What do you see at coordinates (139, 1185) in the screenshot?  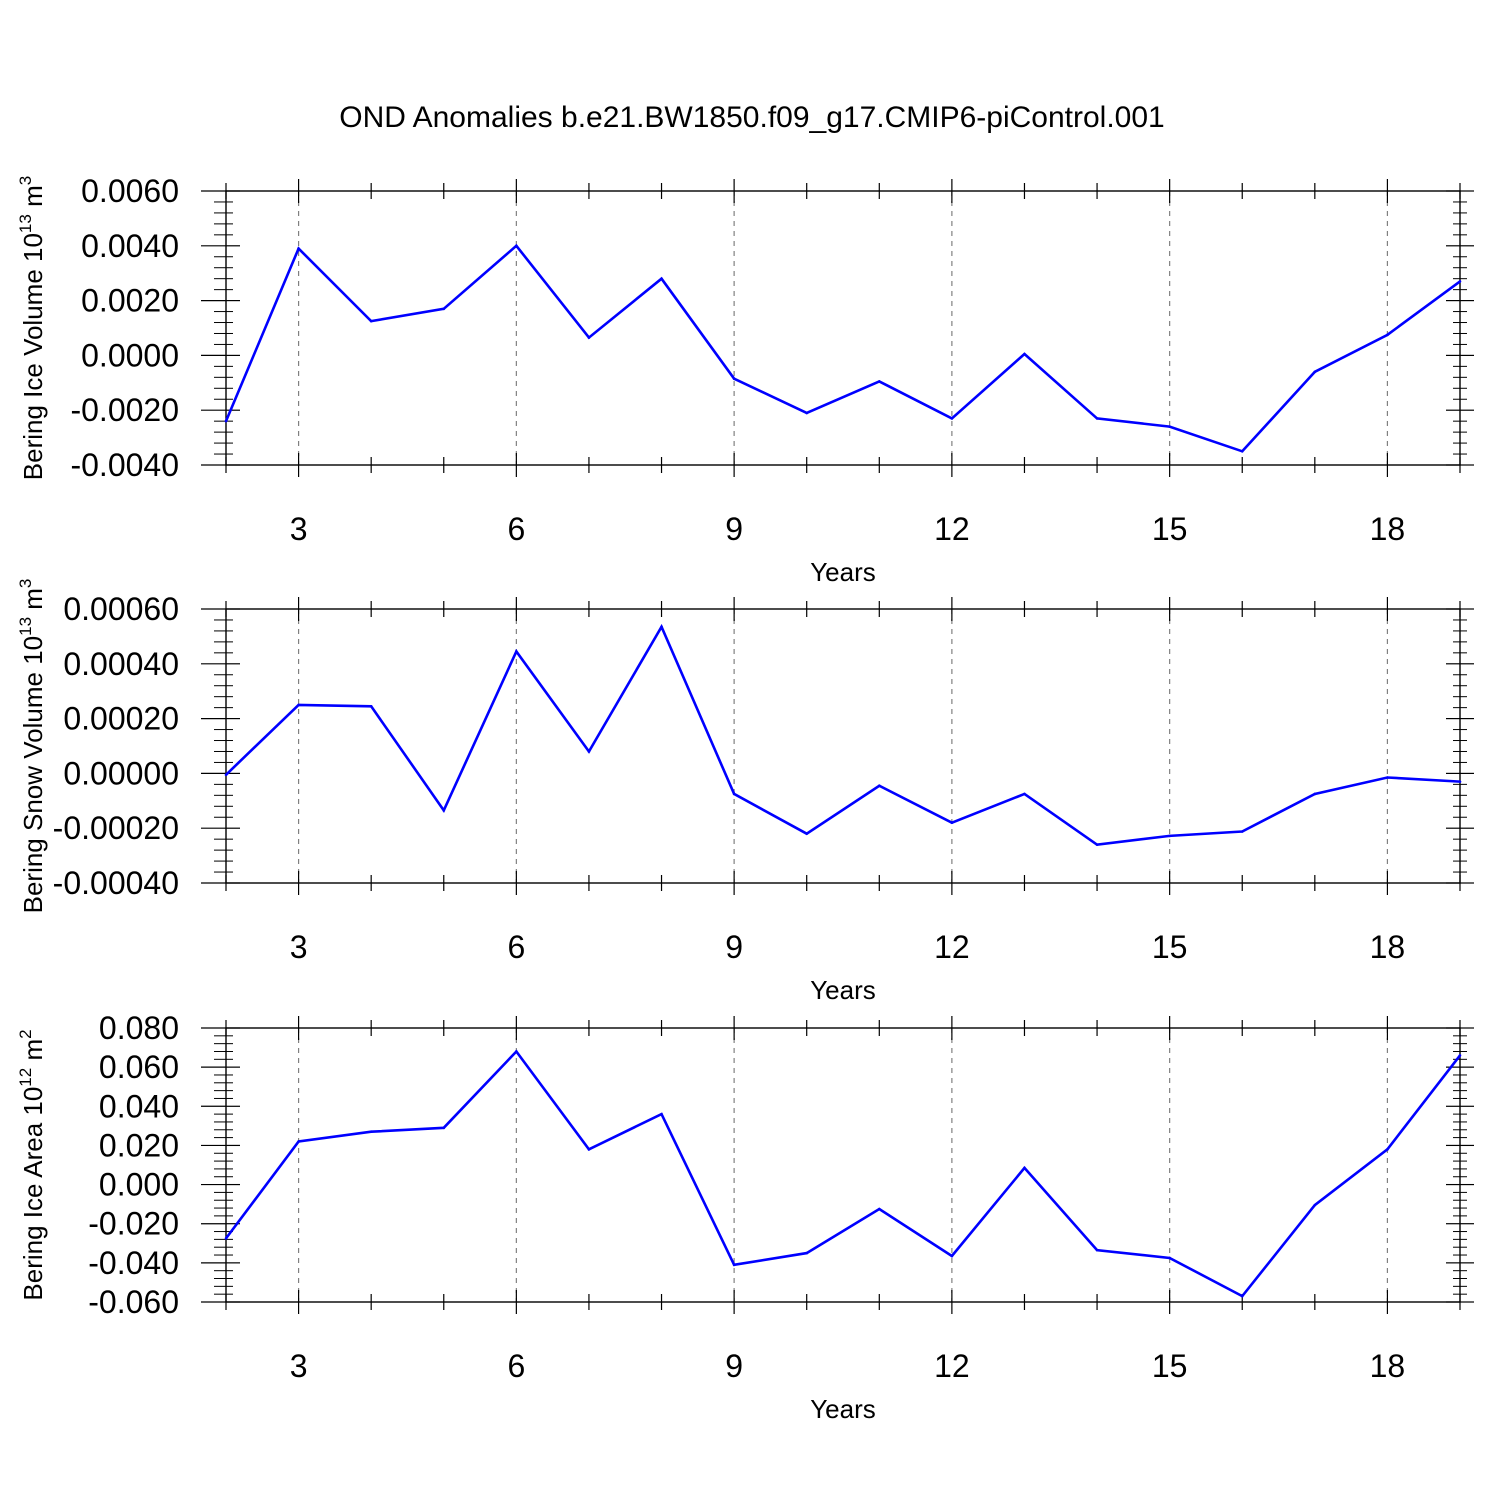 I see `y-tick-label: 0.000` at bounding box center [139, 1185].